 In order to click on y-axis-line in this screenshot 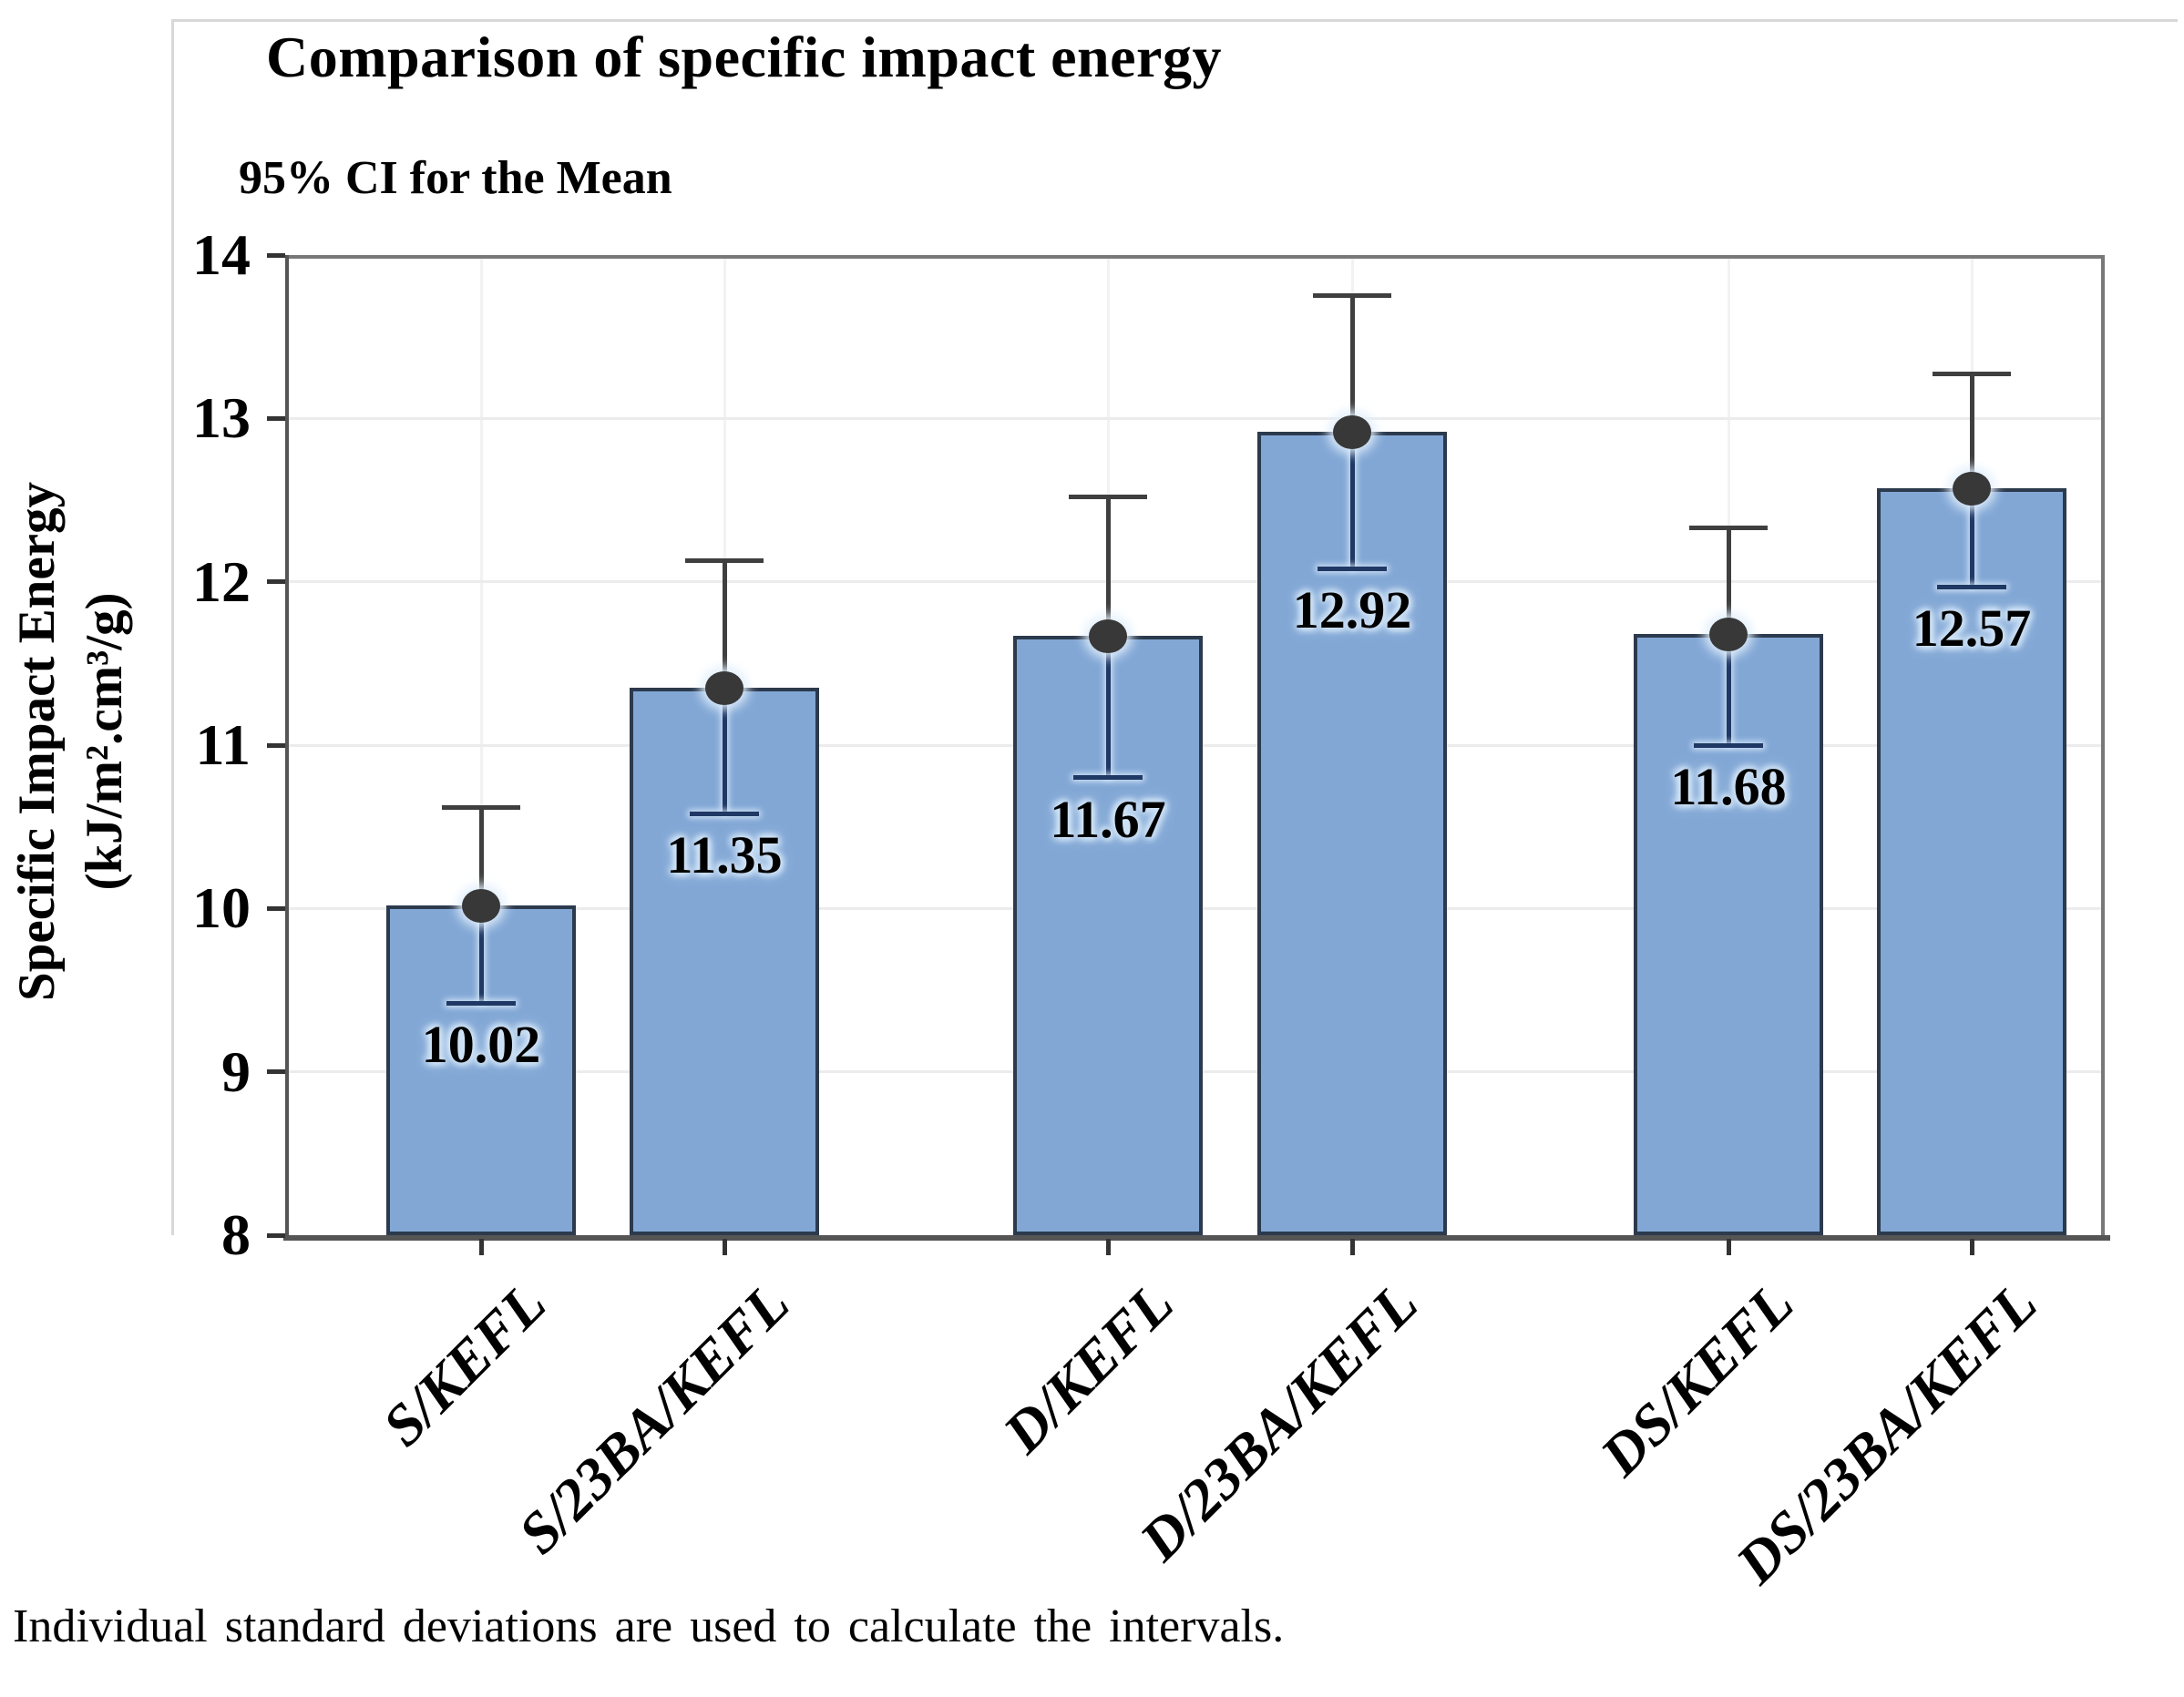, I will do `click(287, 745)`.